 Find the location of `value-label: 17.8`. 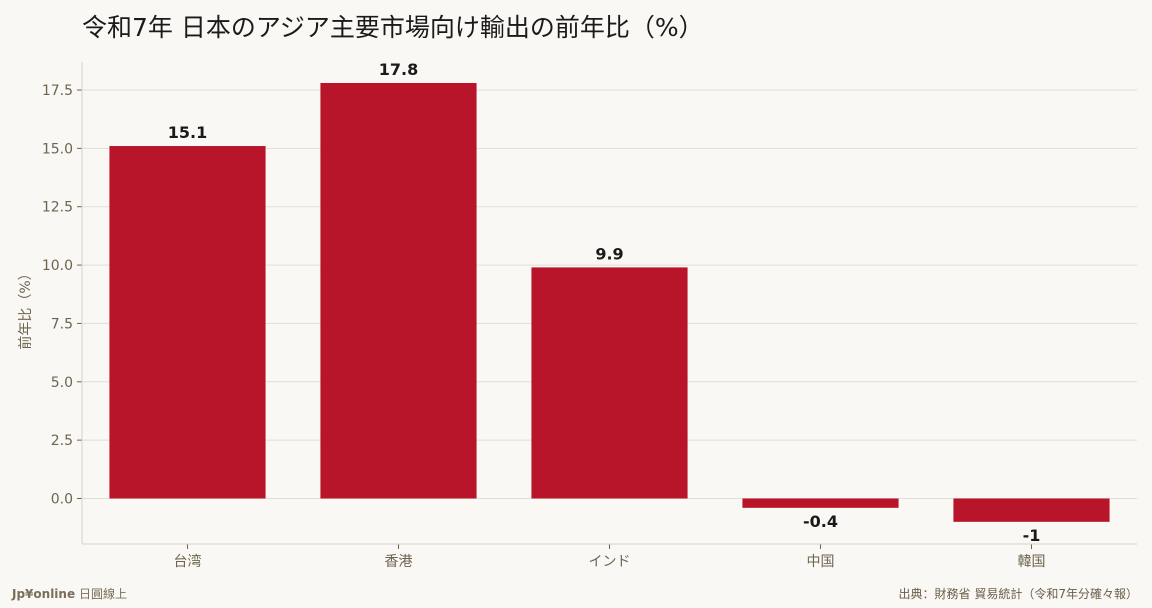

value-label: 17.8 is located at coordinates (398, 69).